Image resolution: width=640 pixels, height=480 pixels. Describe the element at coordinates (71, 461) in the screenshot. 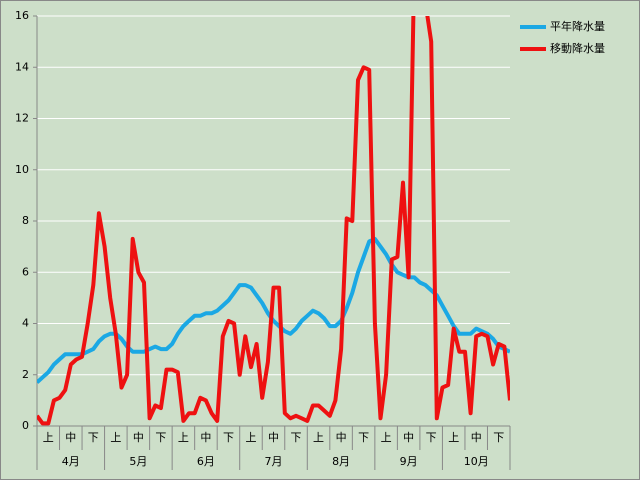

I see `group-label: 4月` at that location.